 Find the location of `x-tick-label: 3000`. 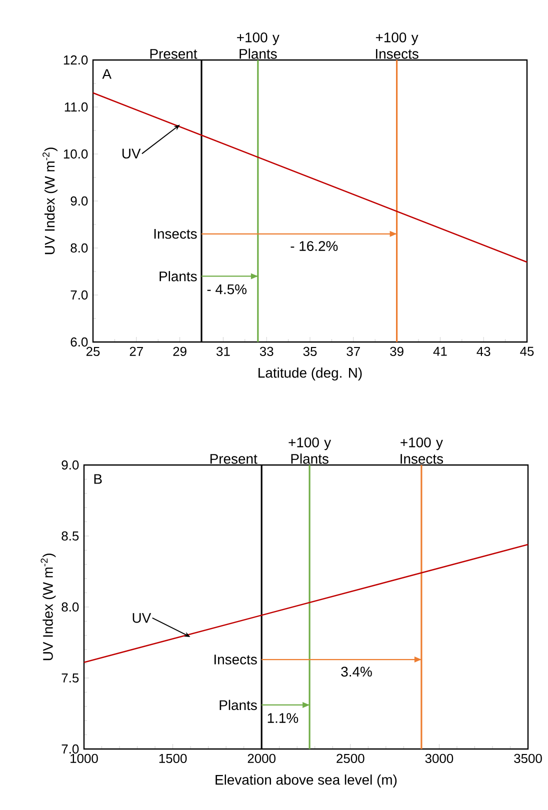

x-tick-label: 3000 is located at coordinates (439, 759).